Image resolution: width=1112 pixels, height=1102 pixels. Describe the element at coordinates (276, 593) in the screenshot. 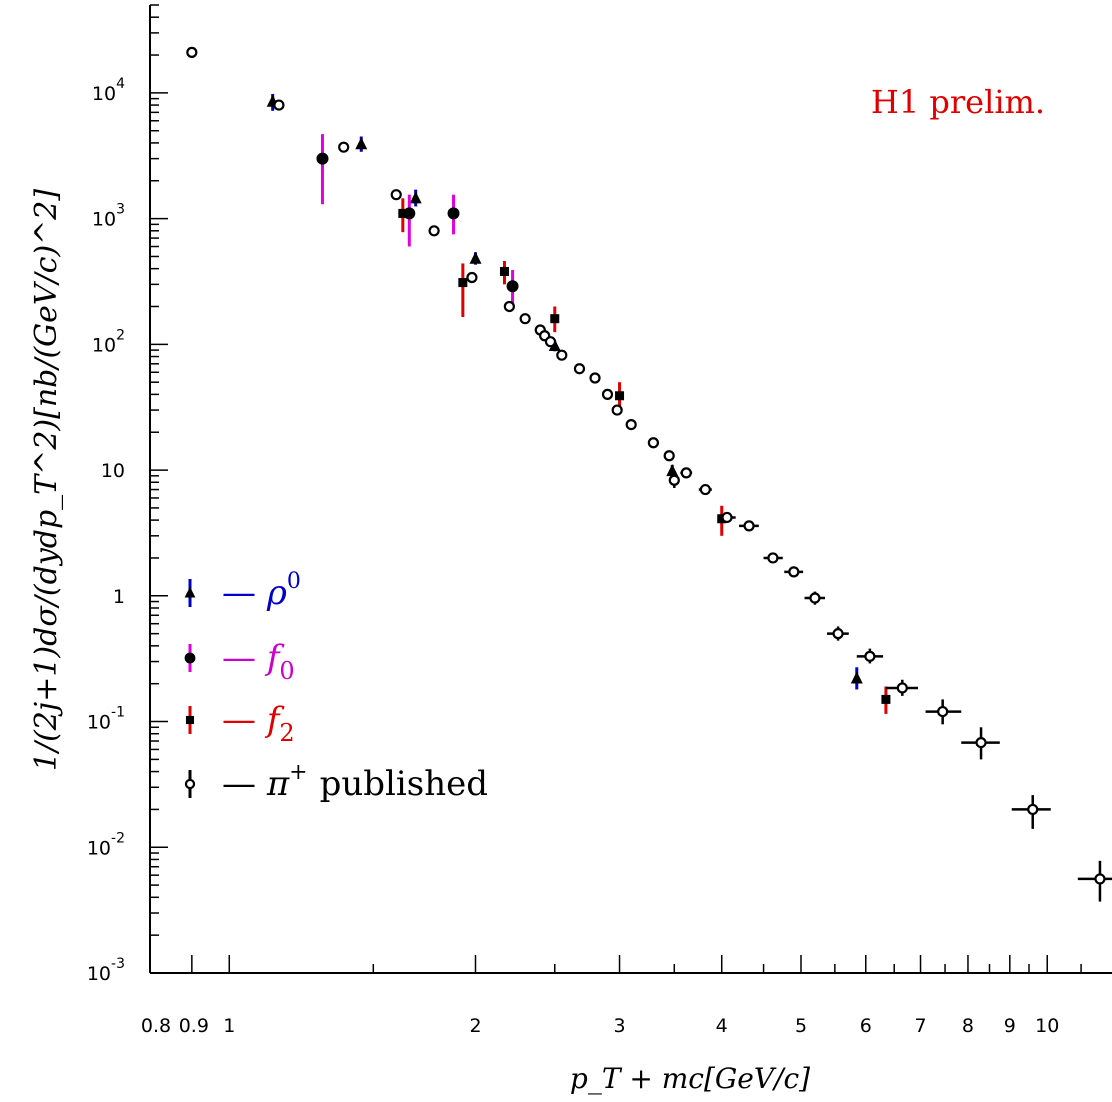

I see `legend-symbol: ρ` at that location.